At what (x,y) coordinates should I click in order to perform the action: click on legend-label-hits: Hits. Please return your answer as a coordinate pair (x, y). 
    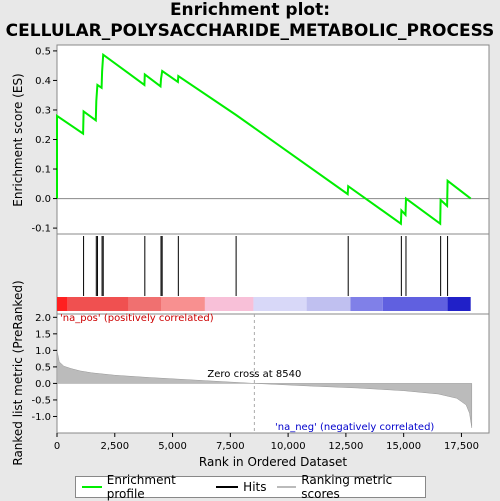
    Looking at the image, I should click on (255, 487).